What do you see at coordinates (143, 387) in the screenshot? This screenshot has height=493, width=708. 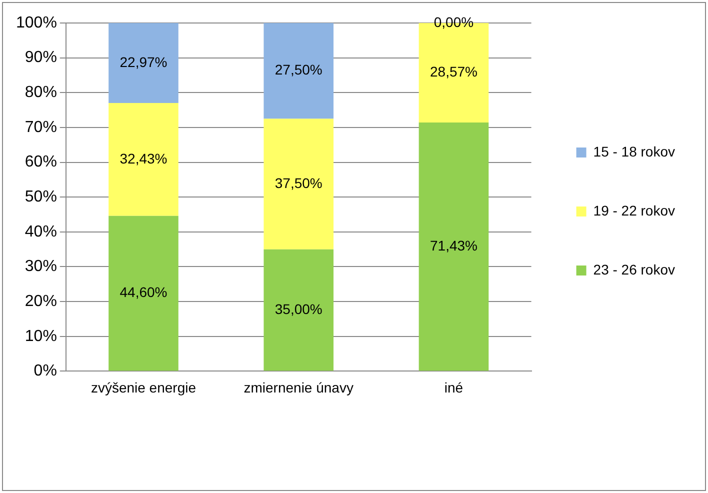 I see `x-tick-label: zvýšenie energie` at bounding box center [143, 387].